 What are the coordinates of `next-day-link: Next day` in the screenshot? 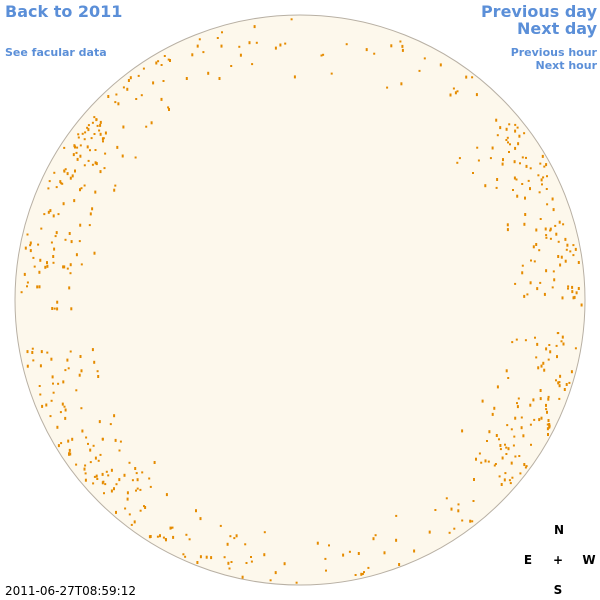 It's located at (557, 28).